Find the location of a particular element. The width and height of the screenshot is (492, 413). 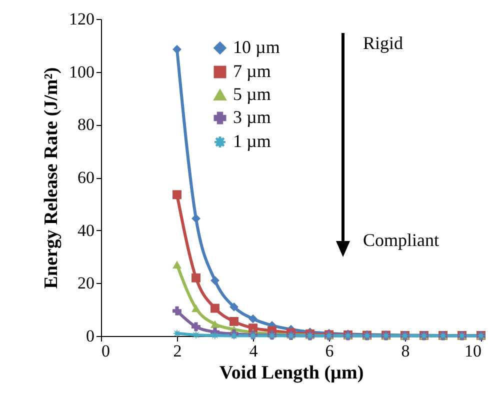

annotation: Rigid is located at coordinates (383, 43).